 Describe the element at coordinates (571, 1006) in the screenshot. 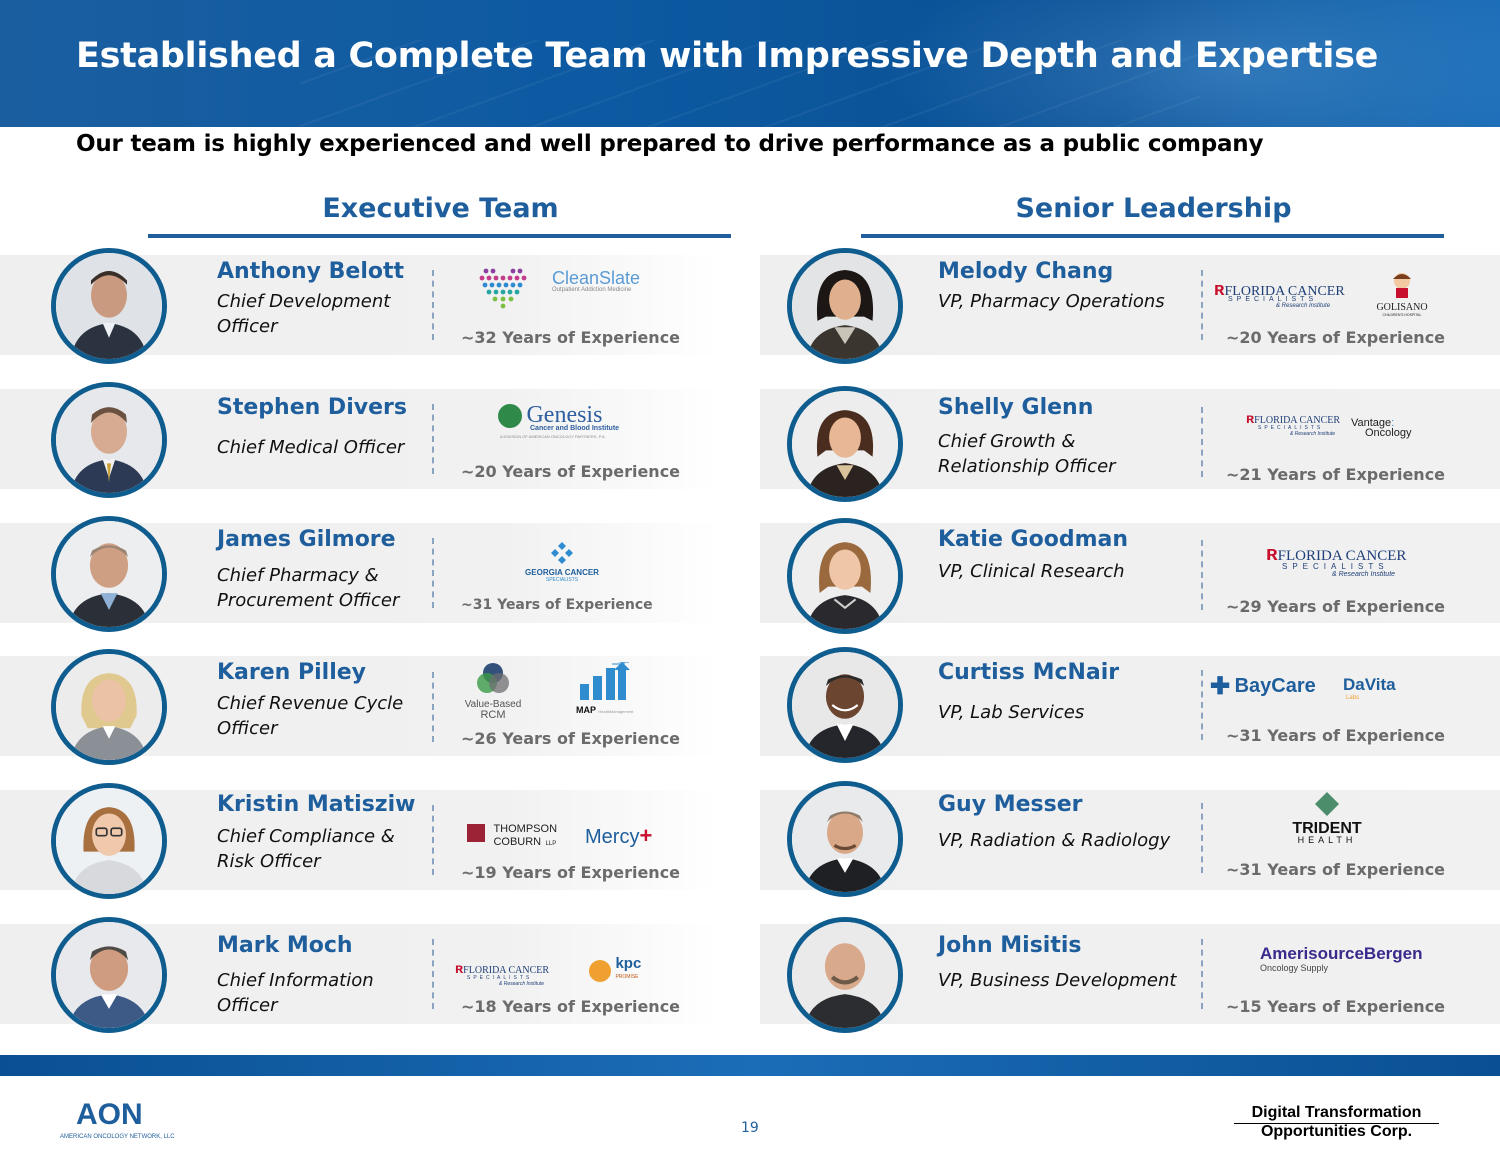

I see `experience-label: ~18 Years of Experience` at that location.